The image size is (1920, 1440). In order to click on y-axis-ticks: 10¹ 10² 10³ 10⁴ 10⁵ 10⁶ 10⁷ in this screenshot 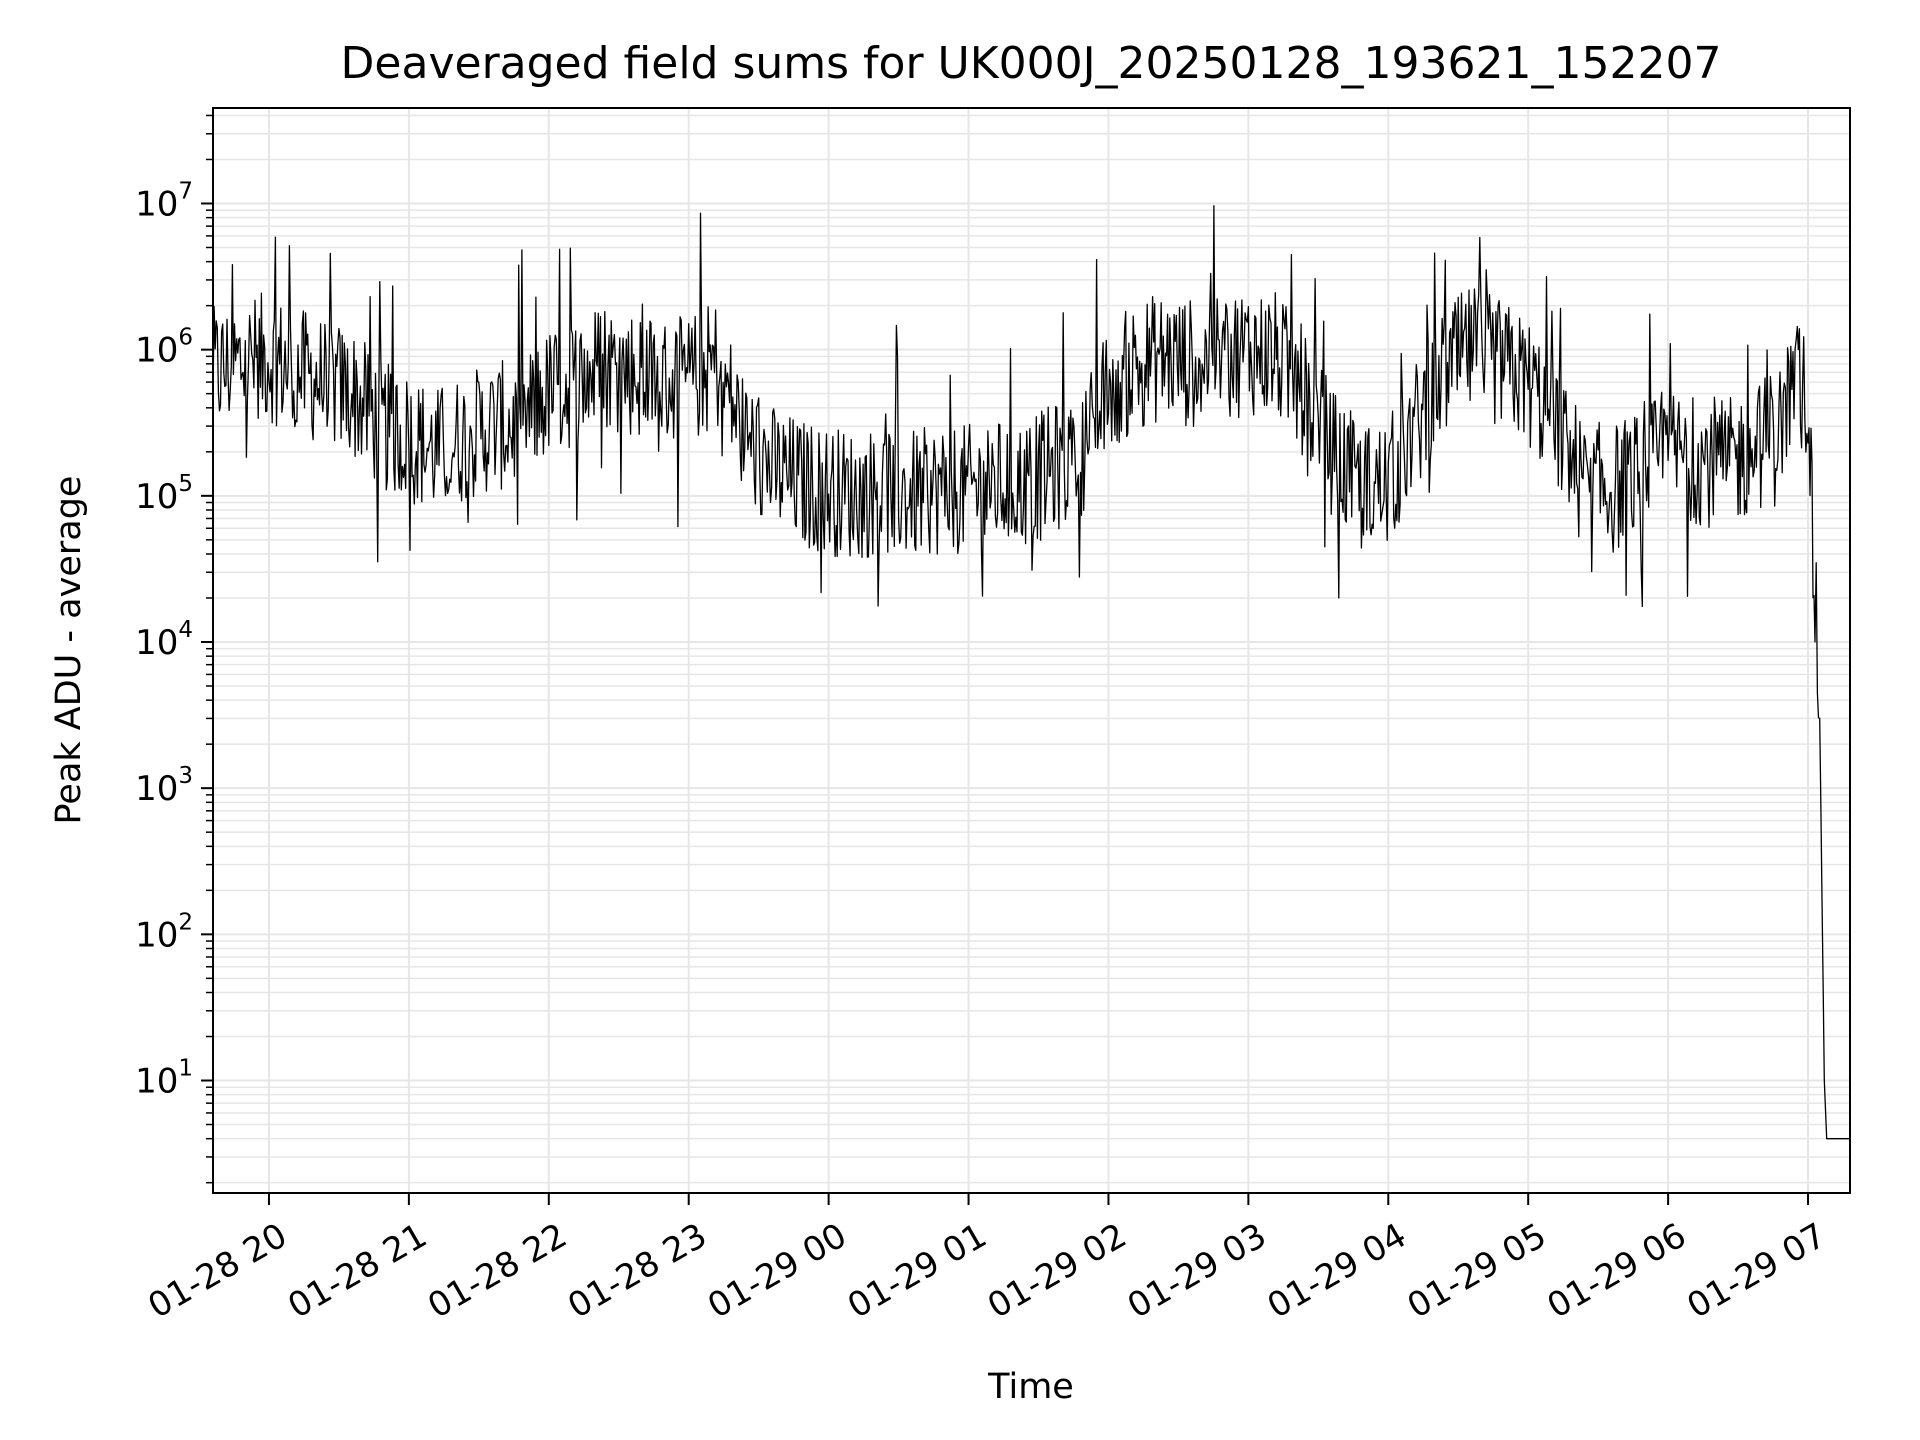, I will do `click(174, 649)`.